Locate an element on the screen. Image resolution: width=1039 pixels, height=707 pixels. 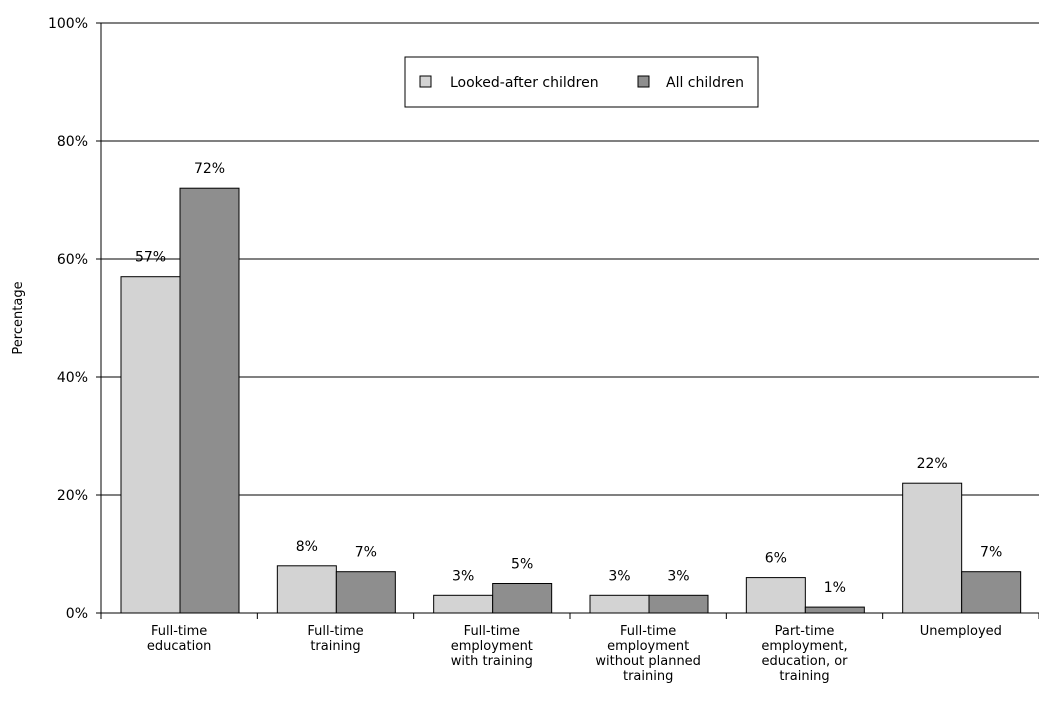
y-tick-label: 20% is located at coordinates (72, 496).